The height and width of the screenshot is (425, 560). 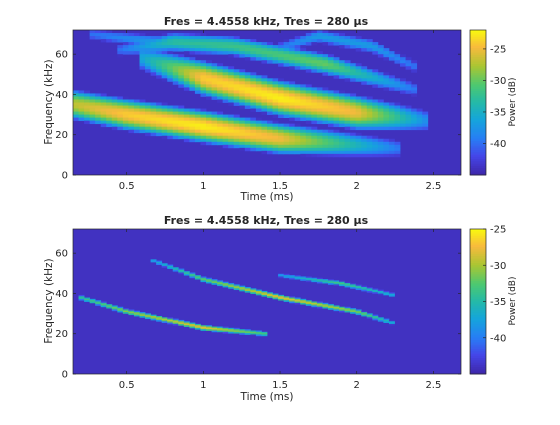 What do you see at coordinates (513, 301) in the screenshot?
I see `panel-bottom-colorbar-label: Power (dB)` at bounding box center [513, 301].